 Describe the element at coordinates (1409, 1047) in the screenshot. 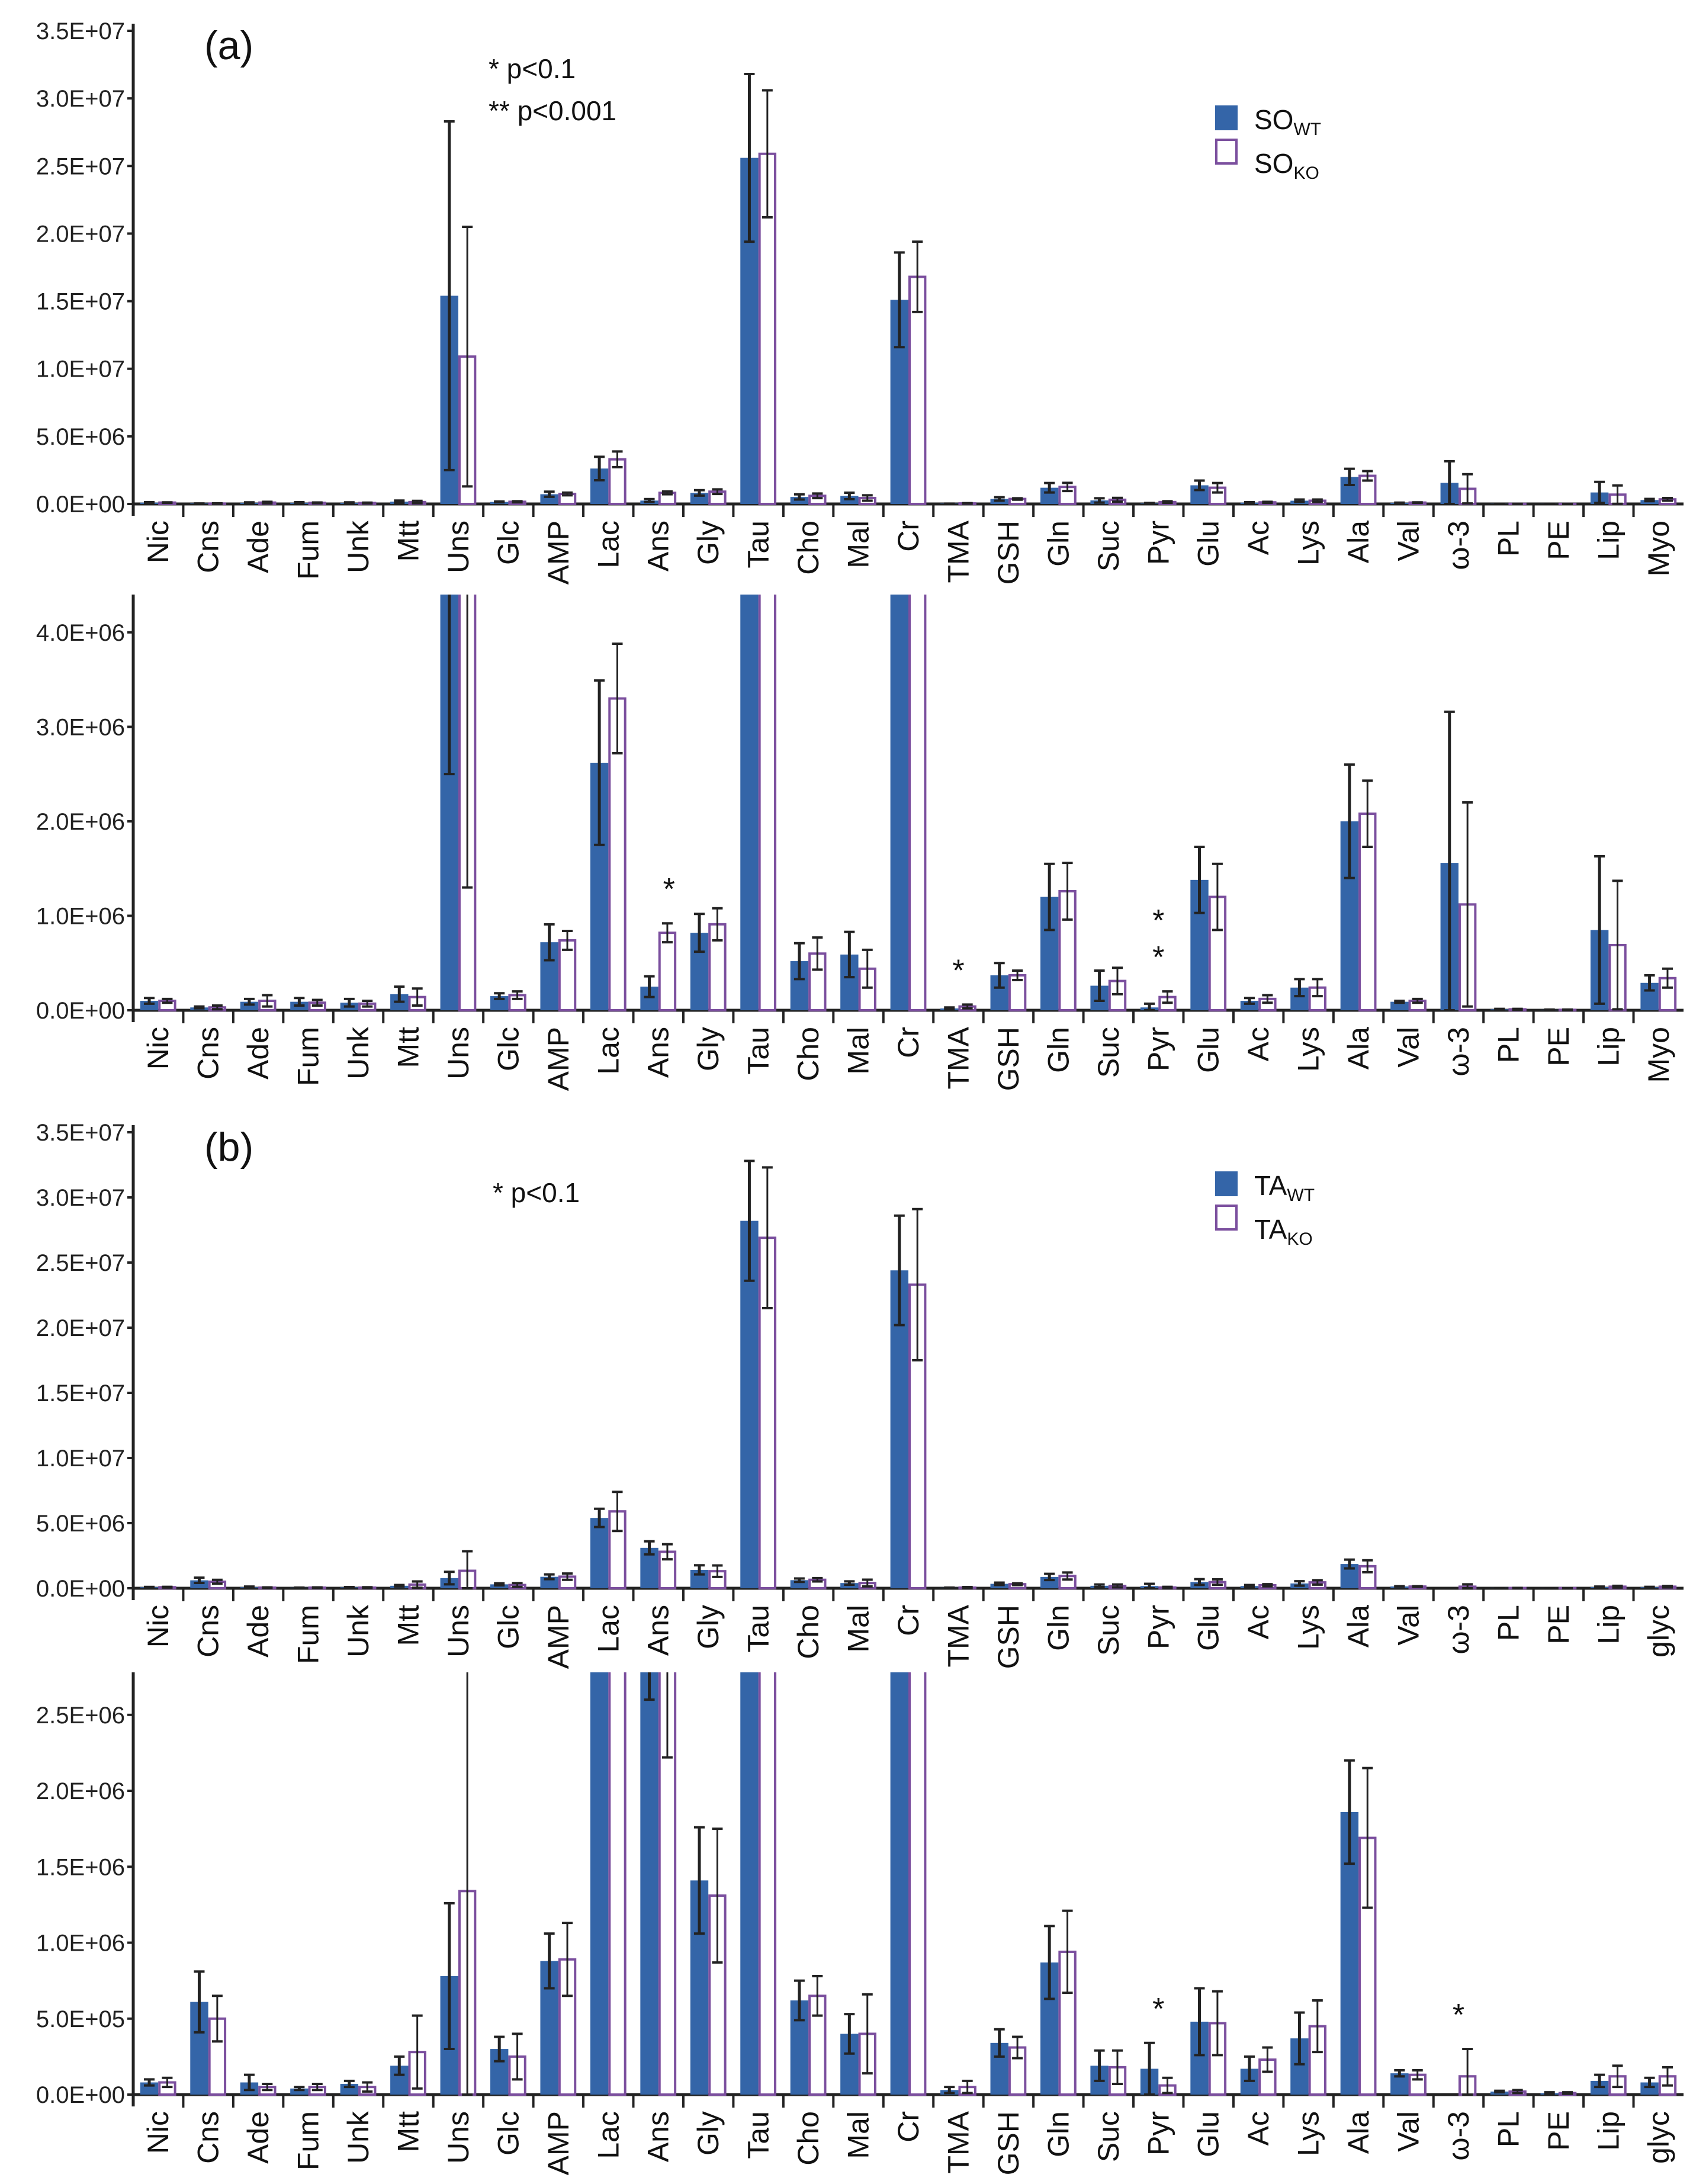

I see `category-label: Val` at that location.